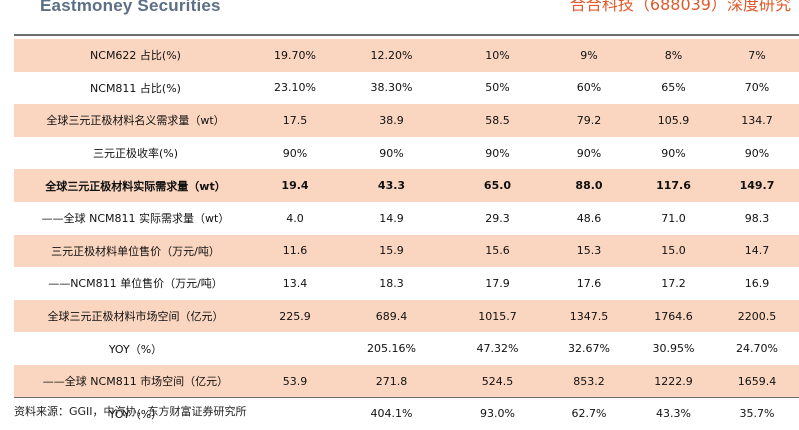 The image size is (799, 430). What do you see at coordinates (497, 251) in the screenshot?
I see `table-cell: 15.6` at bounding box center [497, 251].